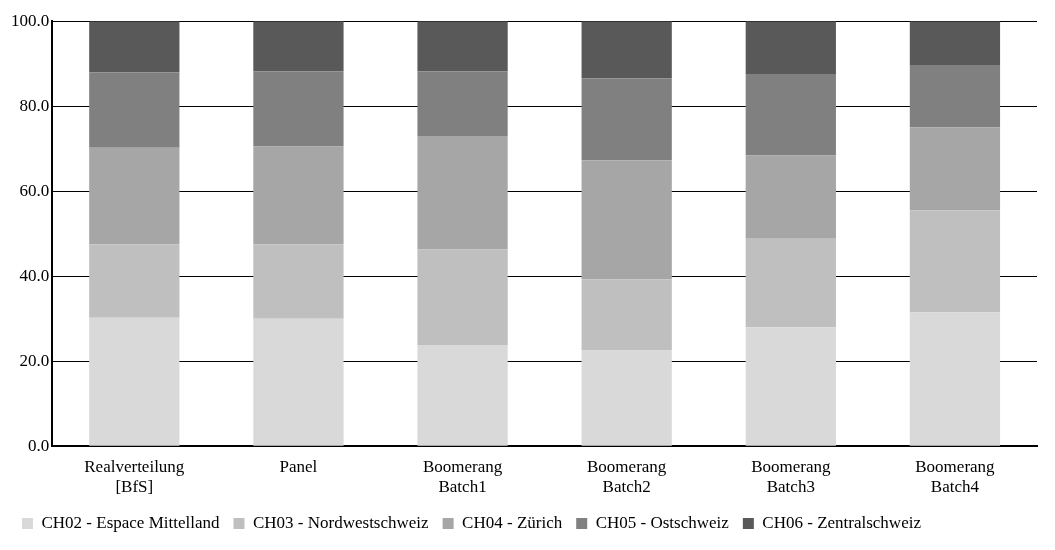 The width and height of the screenshot is (1055, 550). I want to click on x-tick-label: Boomerang Batch2, so click(627, 476).